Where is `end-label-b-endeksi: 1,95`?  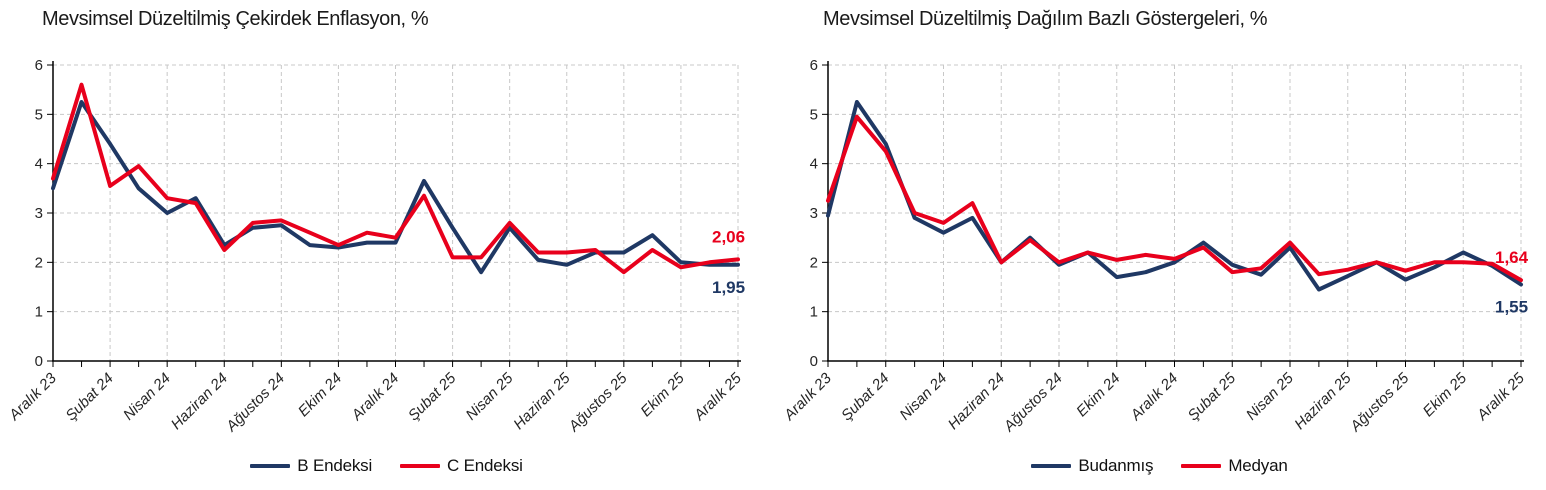 end-label-b-endeksi: 1,95 is located at coordinates (728, 287).